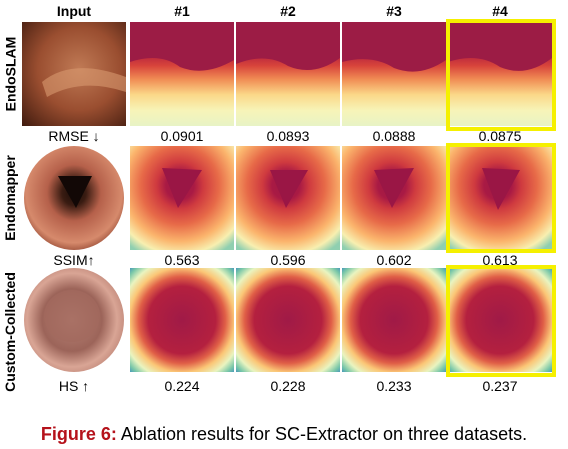 The height and width of the screenshot is (449, 568). What do you see at coordinates (78, 434) in the screenshot?
I see `figure-number: Figure 6:` at bounding box center [78, 434].